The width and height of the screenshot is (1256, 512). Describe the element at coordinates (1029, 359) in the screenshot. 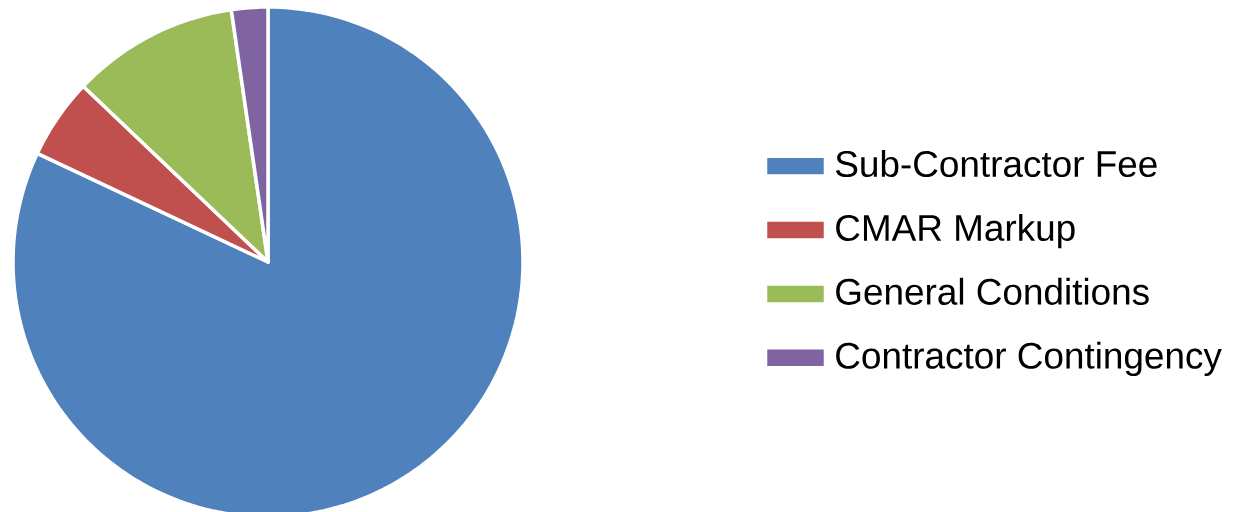

I see `legend-label: Contractor Contingency` at that location.